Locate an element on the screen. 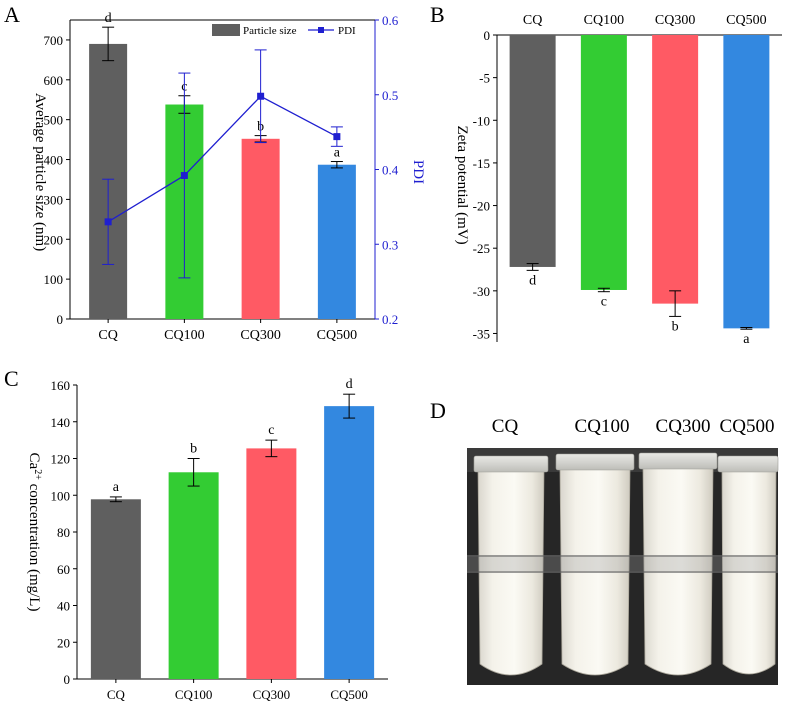 This screenshot has width=789, height=707. pdi-point-cq100 is located at coordinates (184, 175).